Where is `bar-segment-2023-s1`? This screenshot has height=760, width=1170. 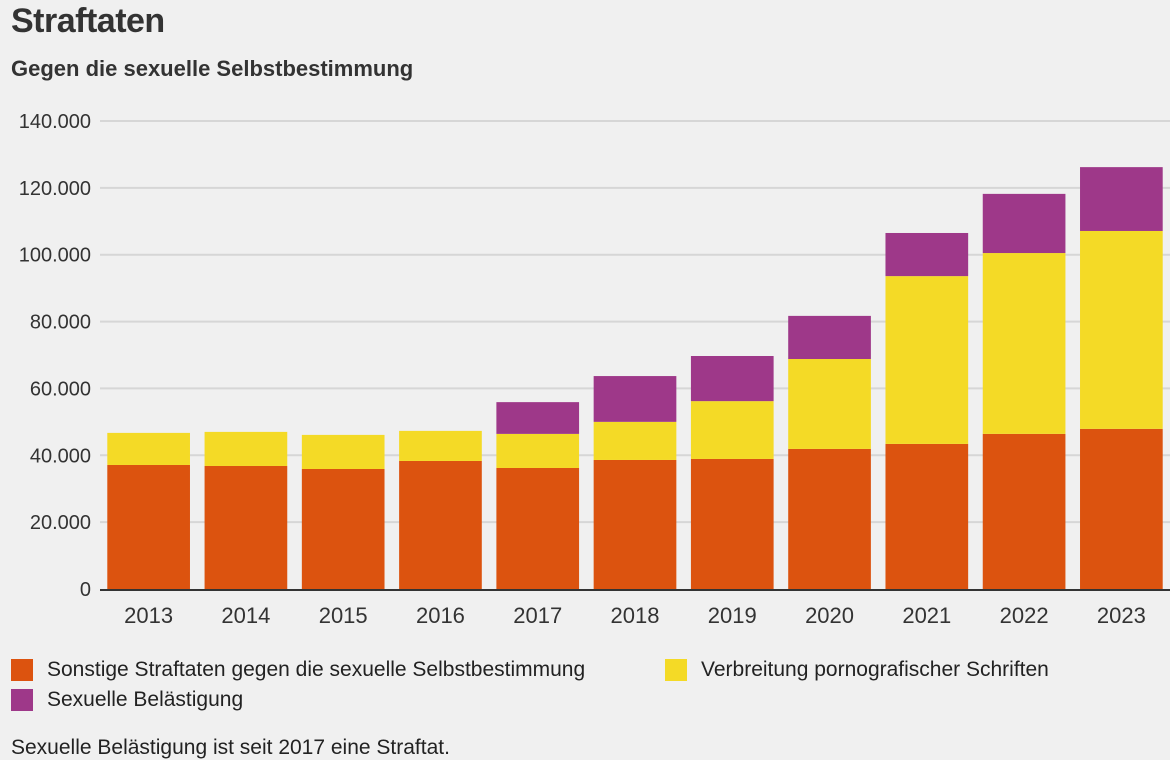
bar-segment-2023-s1 is located at coordinates (1121, 329).